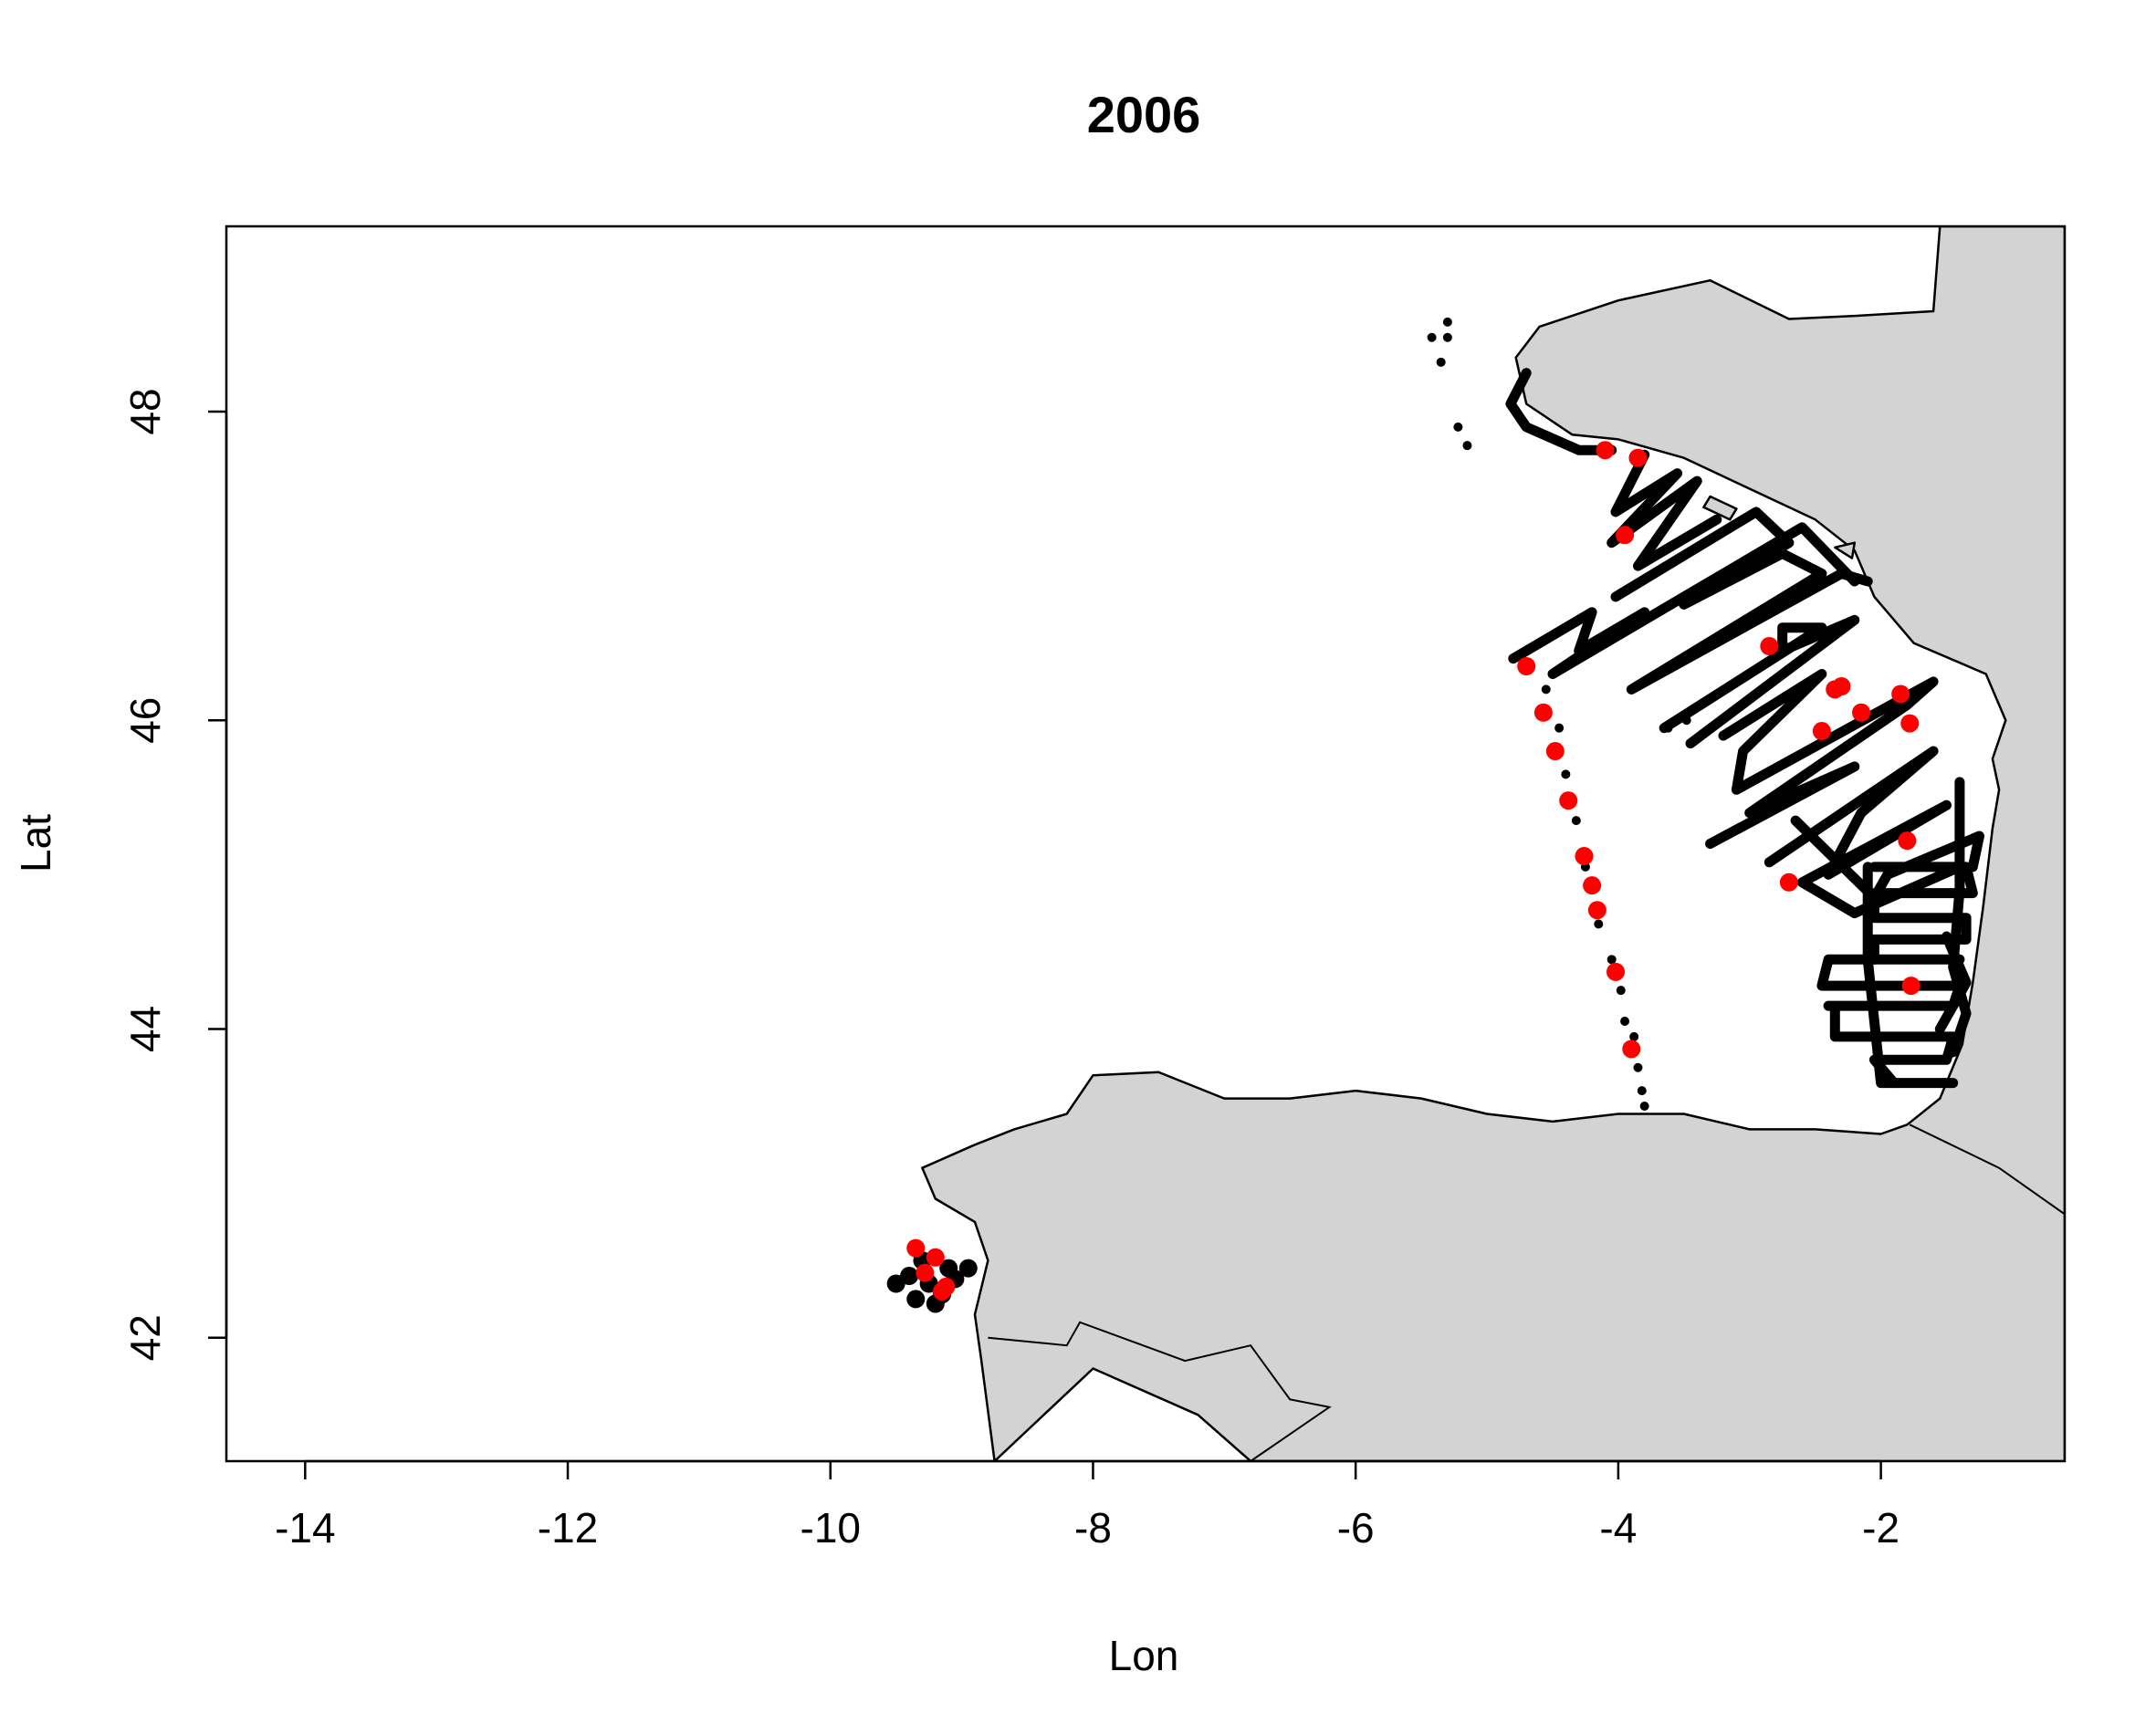  I want to click on y-tick-label-1: 44, so click(145, 1029).